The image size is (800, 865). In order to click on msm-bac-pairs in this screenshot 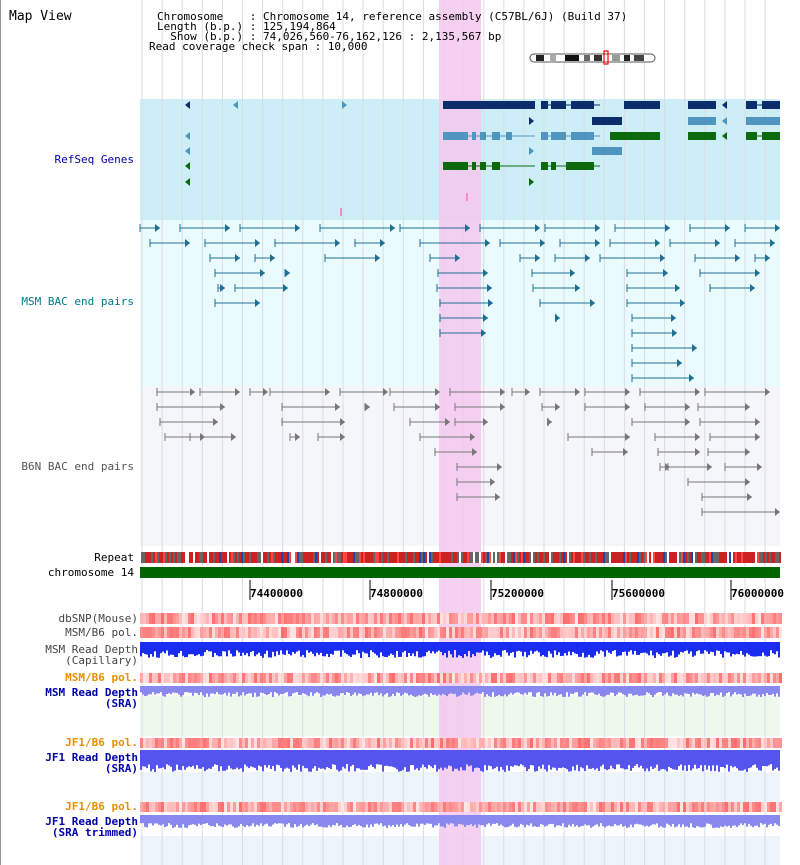, I will do `click(459, 303)`.